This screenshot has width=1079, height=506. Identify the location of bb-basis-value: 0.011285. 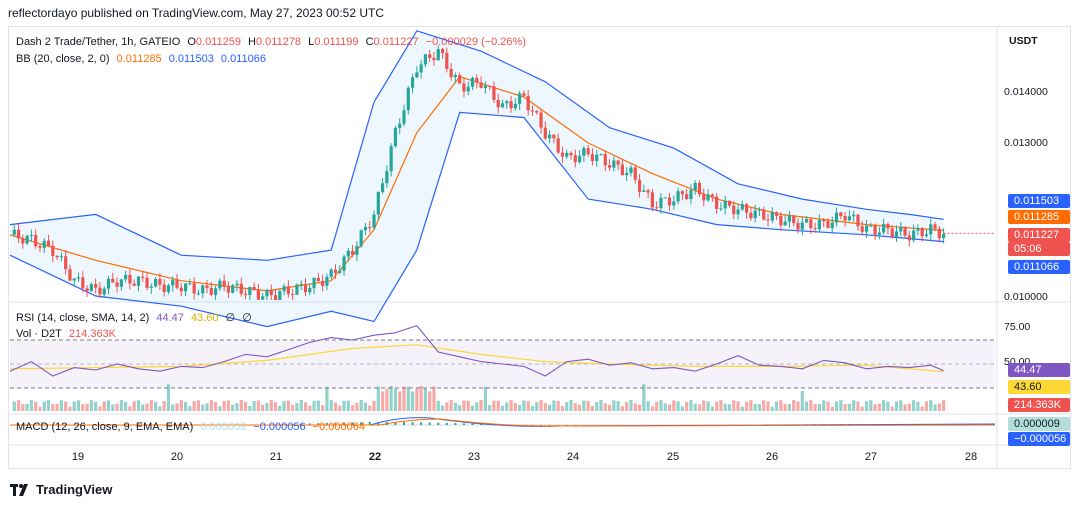
(139, 59).